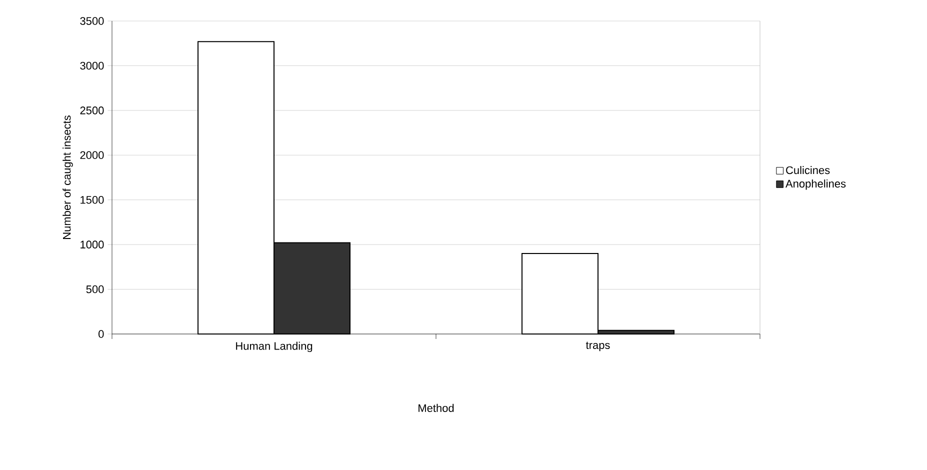  What do you see at coordinates (598, 347) in the screenshot?
I see `x-tick-label: traps` at bounding box center [598, 347].